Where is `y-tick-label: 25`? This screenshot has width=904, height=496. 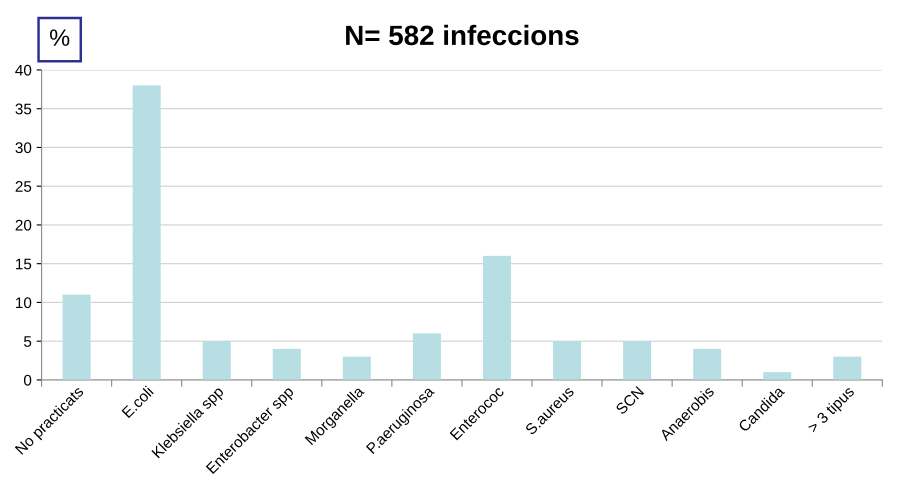
y-tick-label: 25 is located at coordinates (24, 186).